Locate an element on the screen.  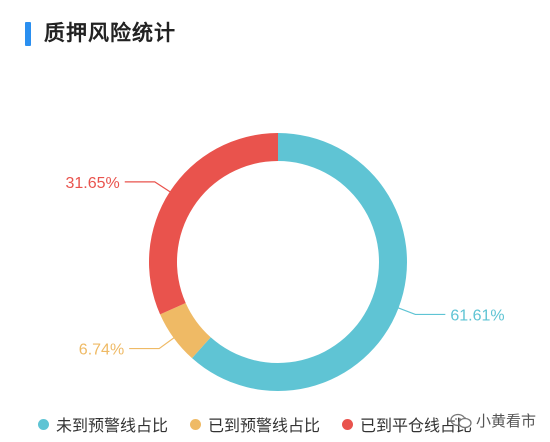
chart-legend: 未到预警线占比 已到预警线占比 已到平仓线占比 is located at coordinates (266, 424).